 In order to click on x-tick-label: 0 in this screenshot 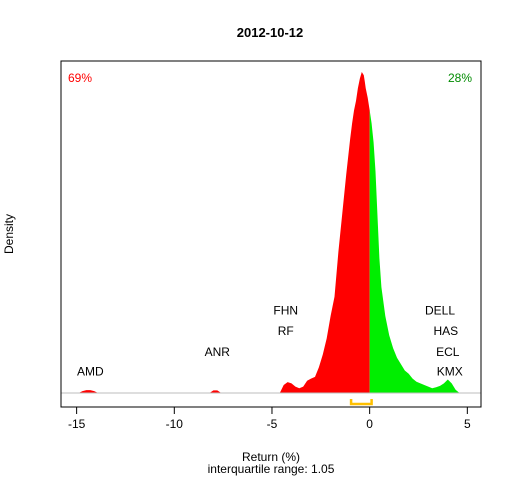, I will do `click(369, 424)`.